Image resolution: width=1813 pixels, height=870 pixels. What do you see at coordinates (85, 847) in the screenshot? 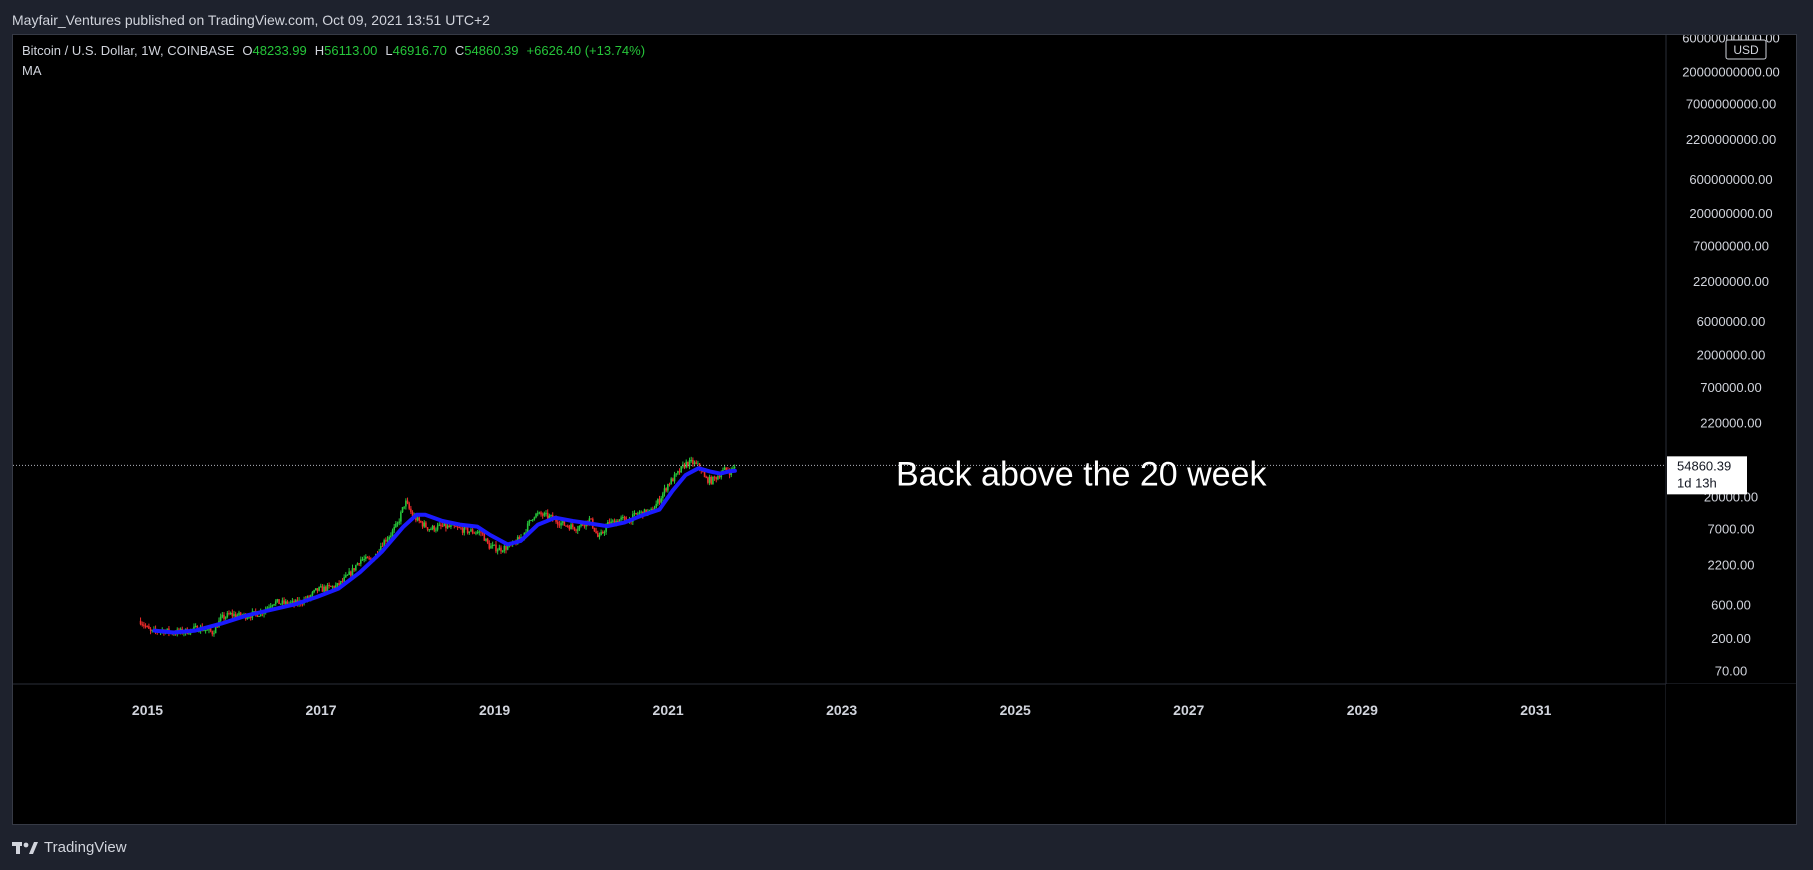
I see `footer-brand: TradingView` at bounding box center [85, 847].